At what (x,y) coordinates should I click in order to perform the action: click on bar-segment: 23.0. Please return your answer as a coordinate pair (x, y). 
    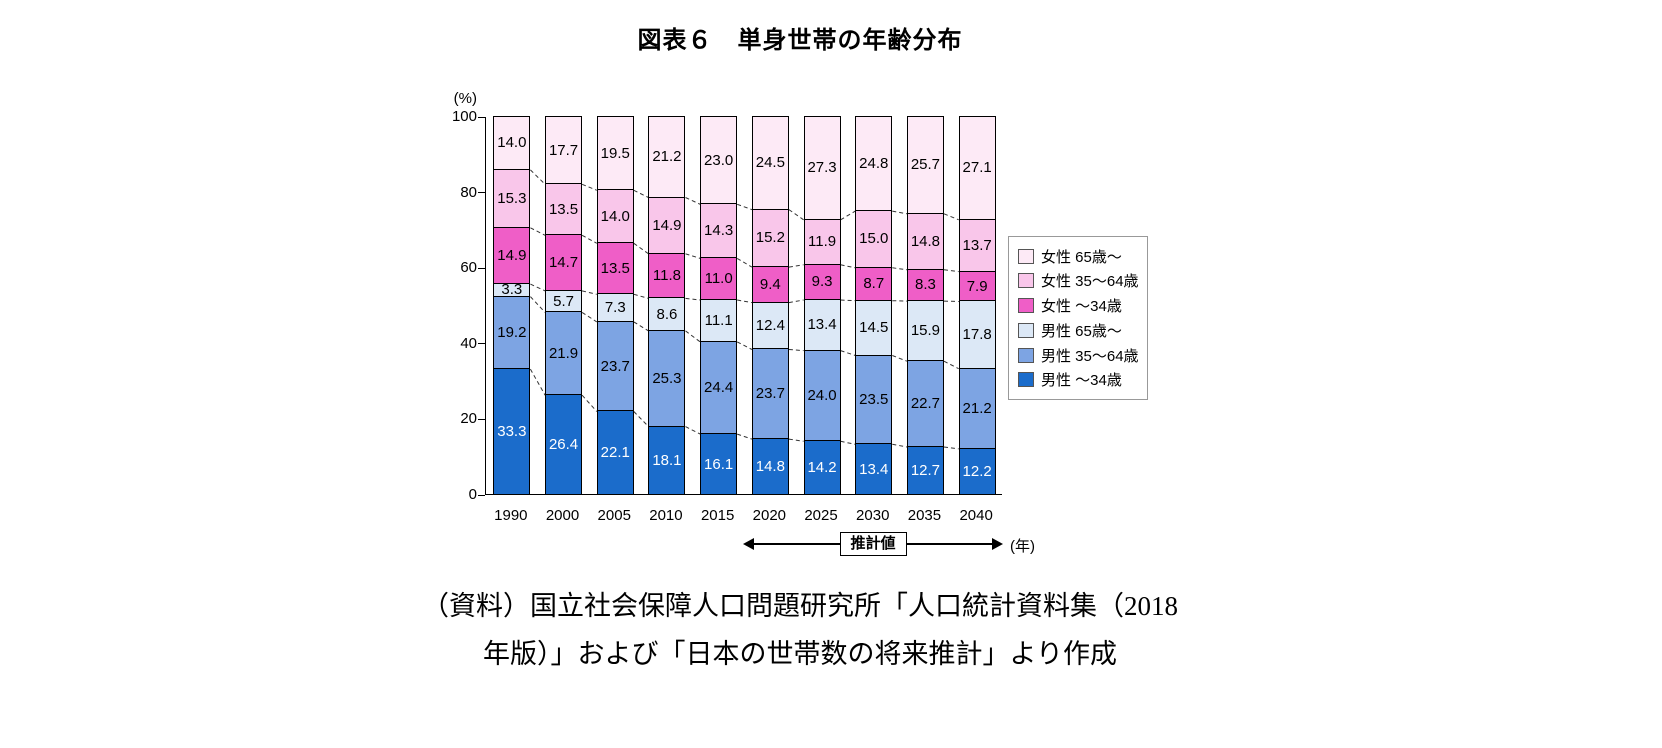
    Looking at the image, I should click on (719, 160).